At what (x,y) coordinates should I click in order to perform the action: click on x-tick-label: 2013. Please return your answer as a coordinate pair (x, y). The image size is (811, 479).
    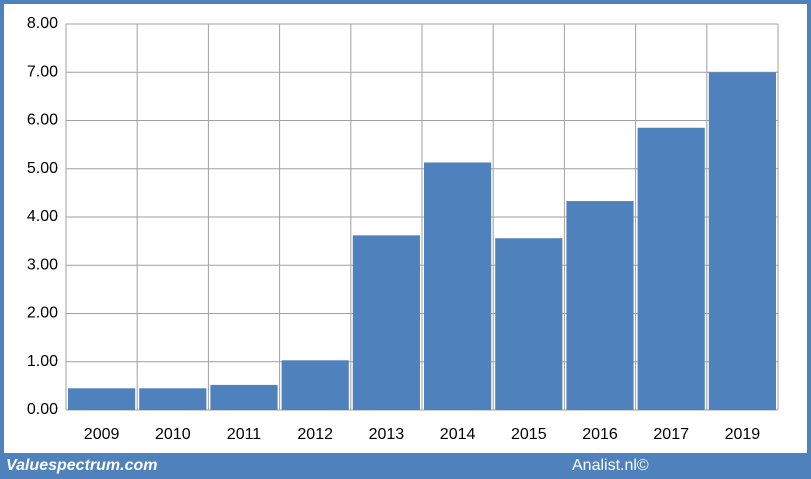
    Looking at the image, I should click on (387, 434).